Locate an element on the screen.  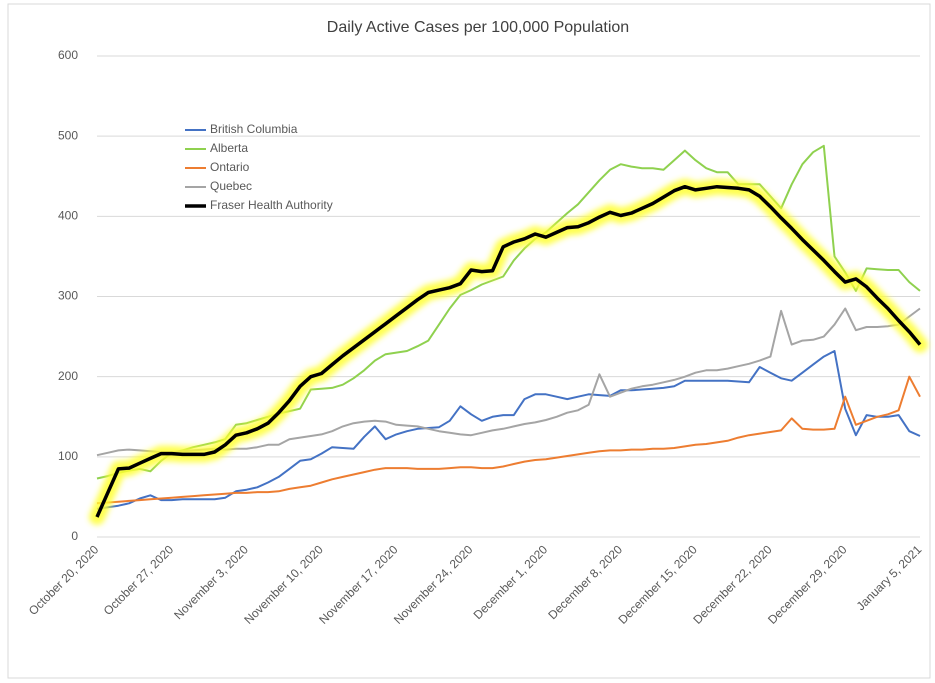
y-tick-label: 500 is located at coordinates (68, 135).